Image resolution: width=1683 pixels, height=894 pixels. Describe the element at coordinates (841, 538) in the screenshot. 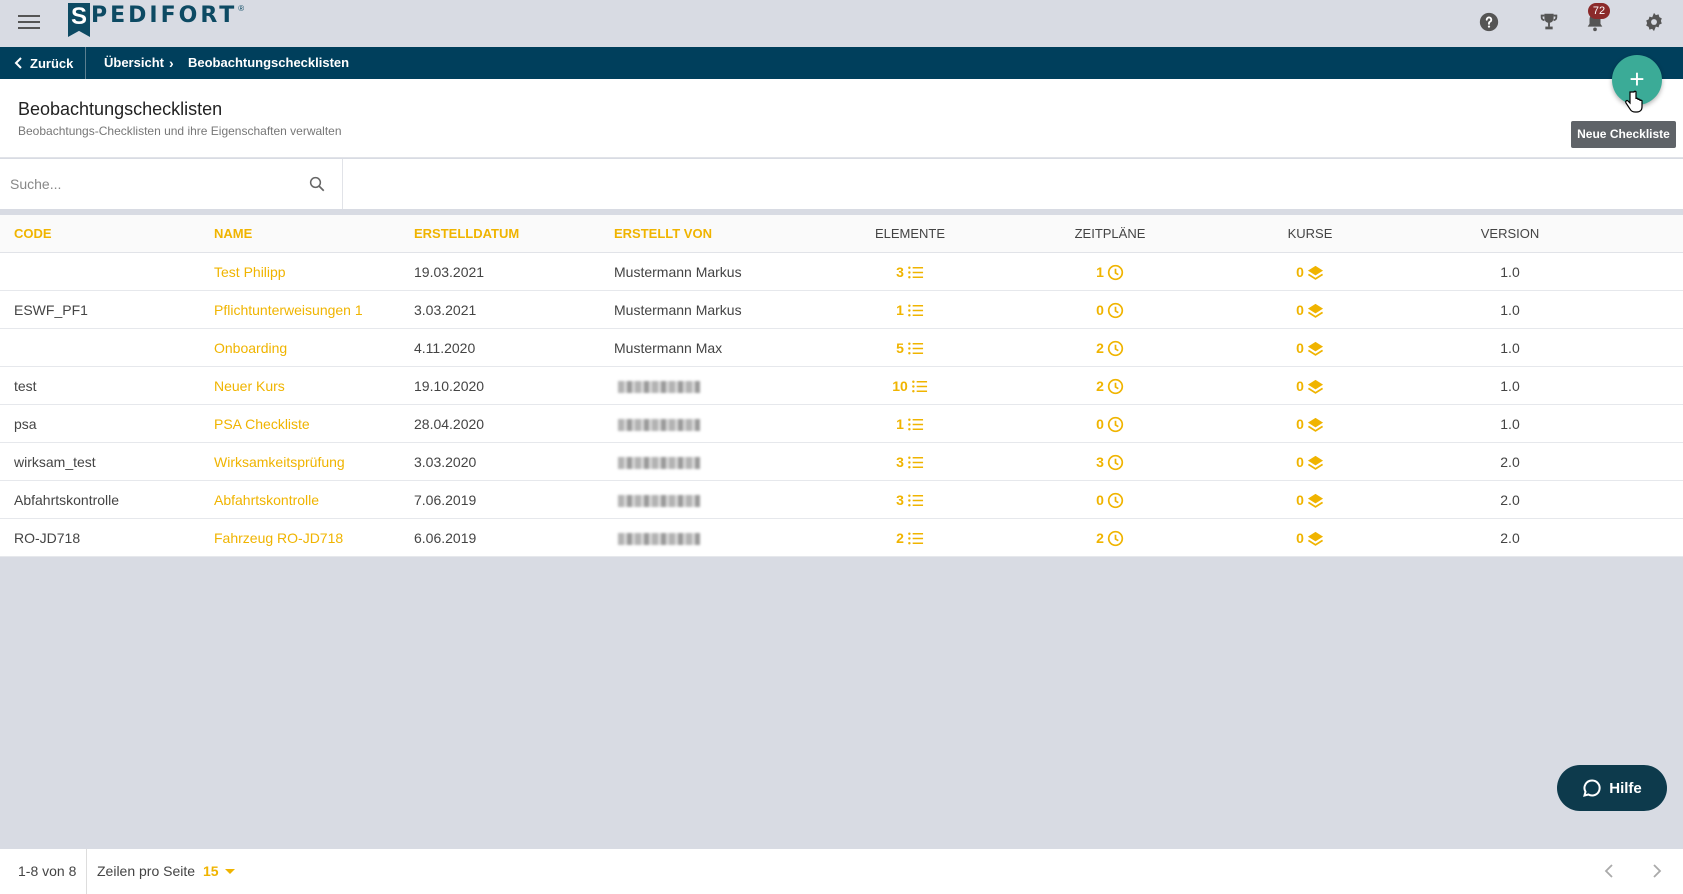

I see `table-row: RO-JD718 Fahrzeug RO-JD718 6.06.2019 2 2 0 2.0` at that location.